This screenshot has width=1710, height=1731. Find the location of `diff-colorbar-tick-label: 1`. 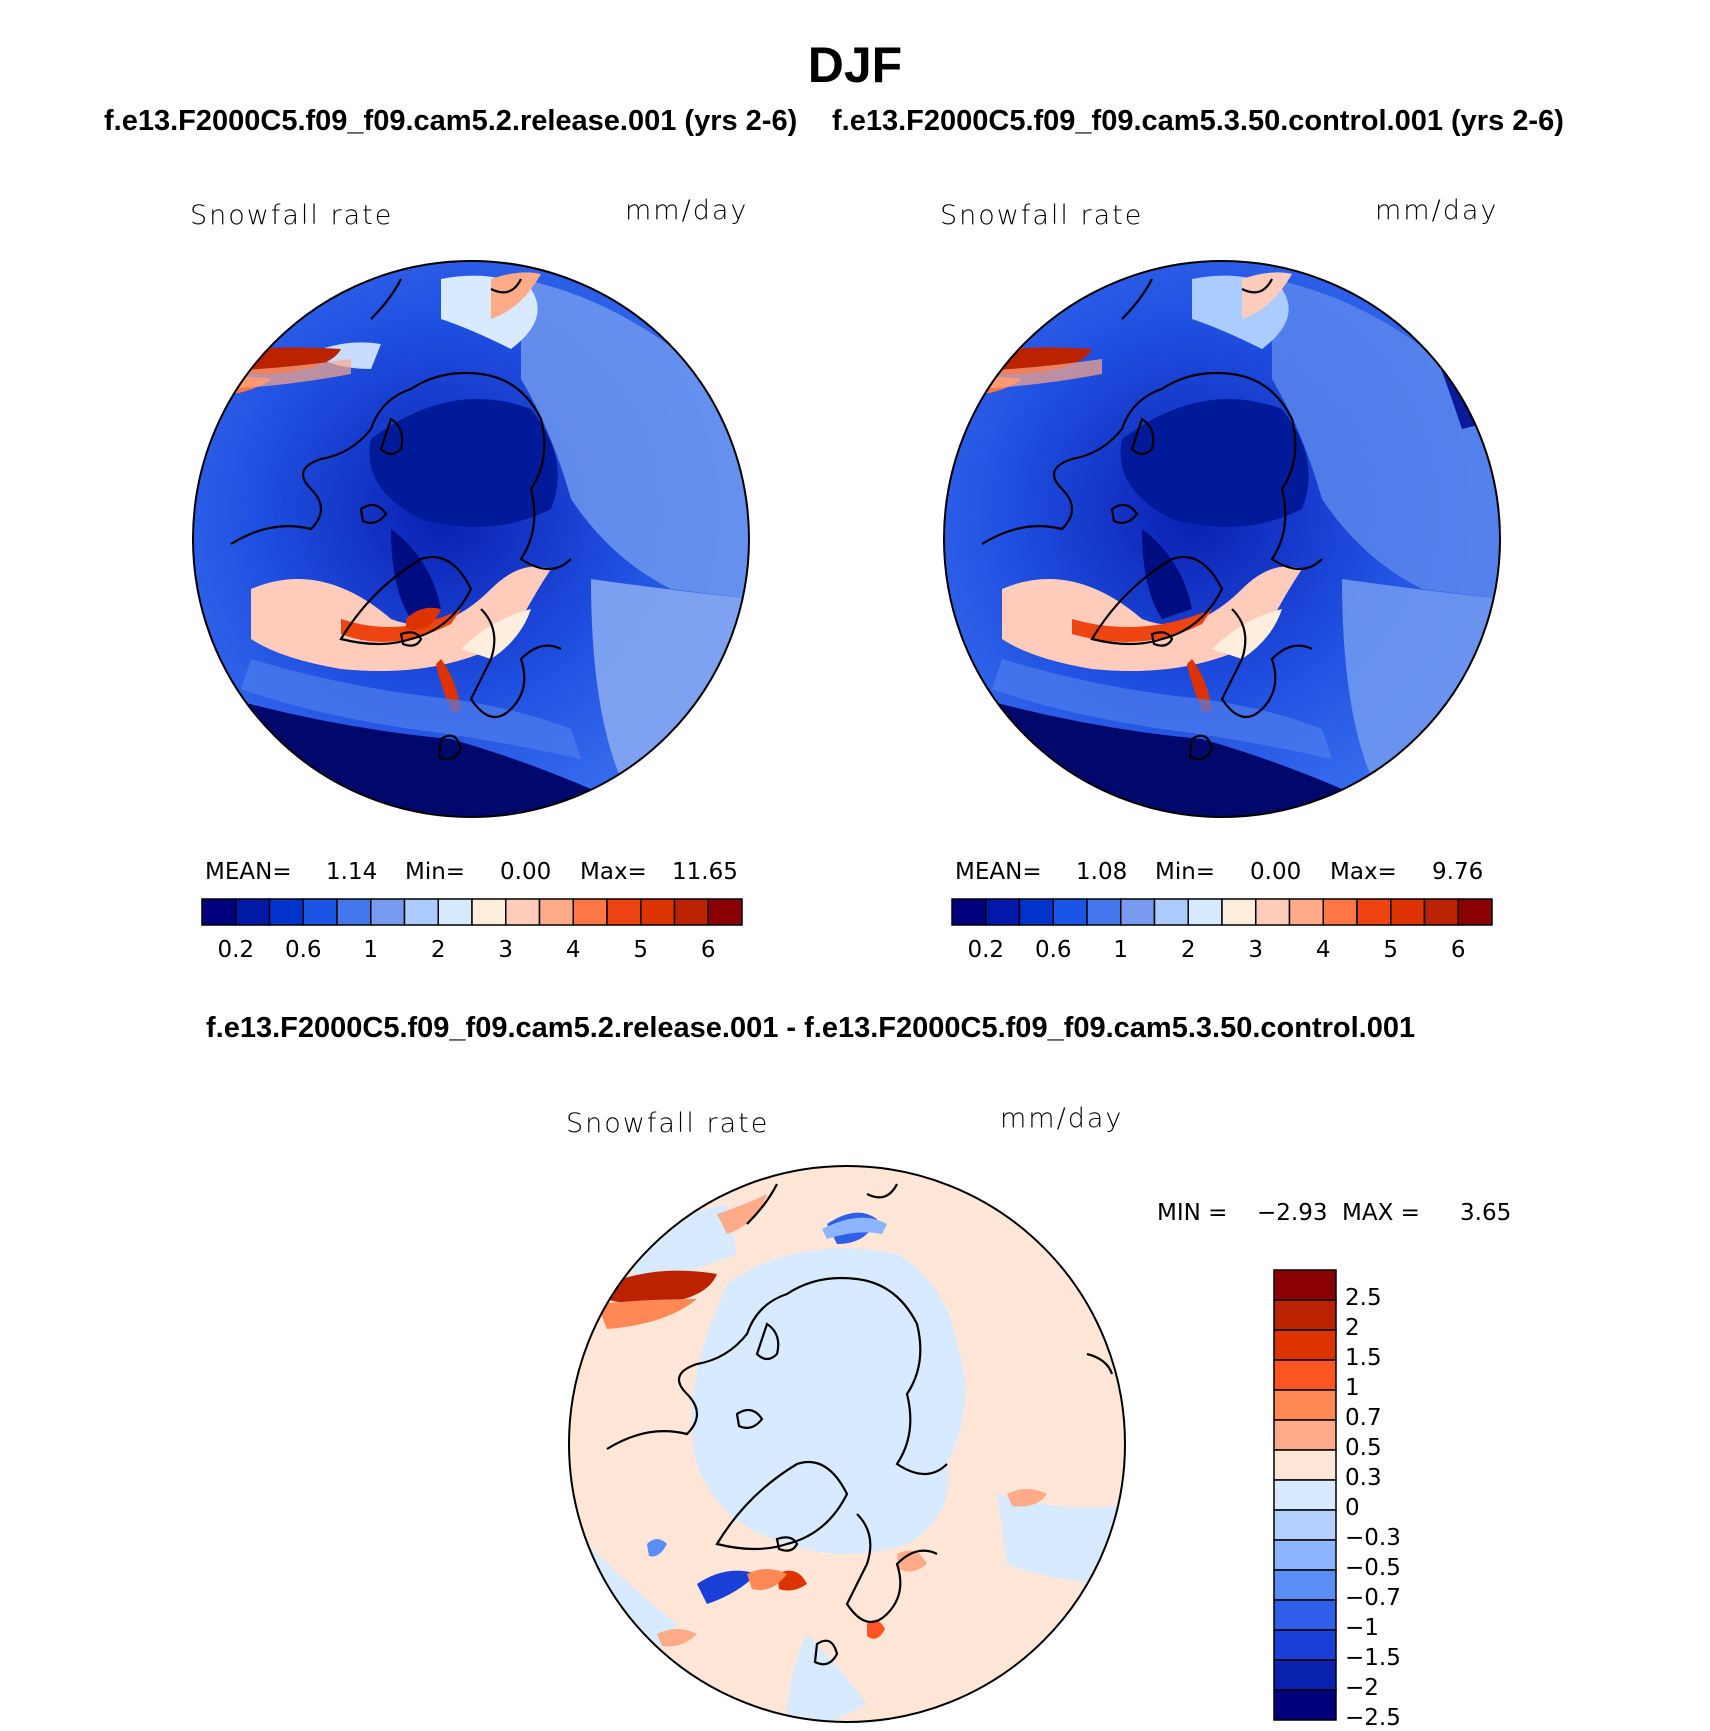

diff-colorbar-tick-label: 1 is located at coordinates (1352, 1388).